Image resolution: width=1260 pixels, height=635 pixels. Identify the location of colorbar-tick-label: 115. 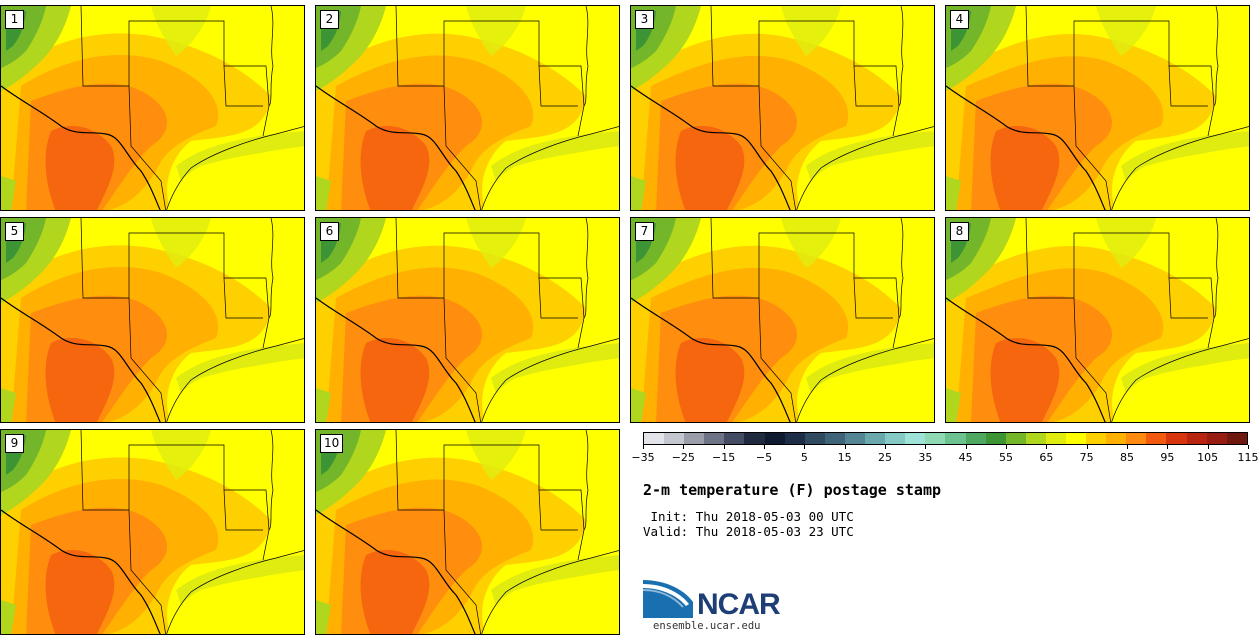
(1248, 457).